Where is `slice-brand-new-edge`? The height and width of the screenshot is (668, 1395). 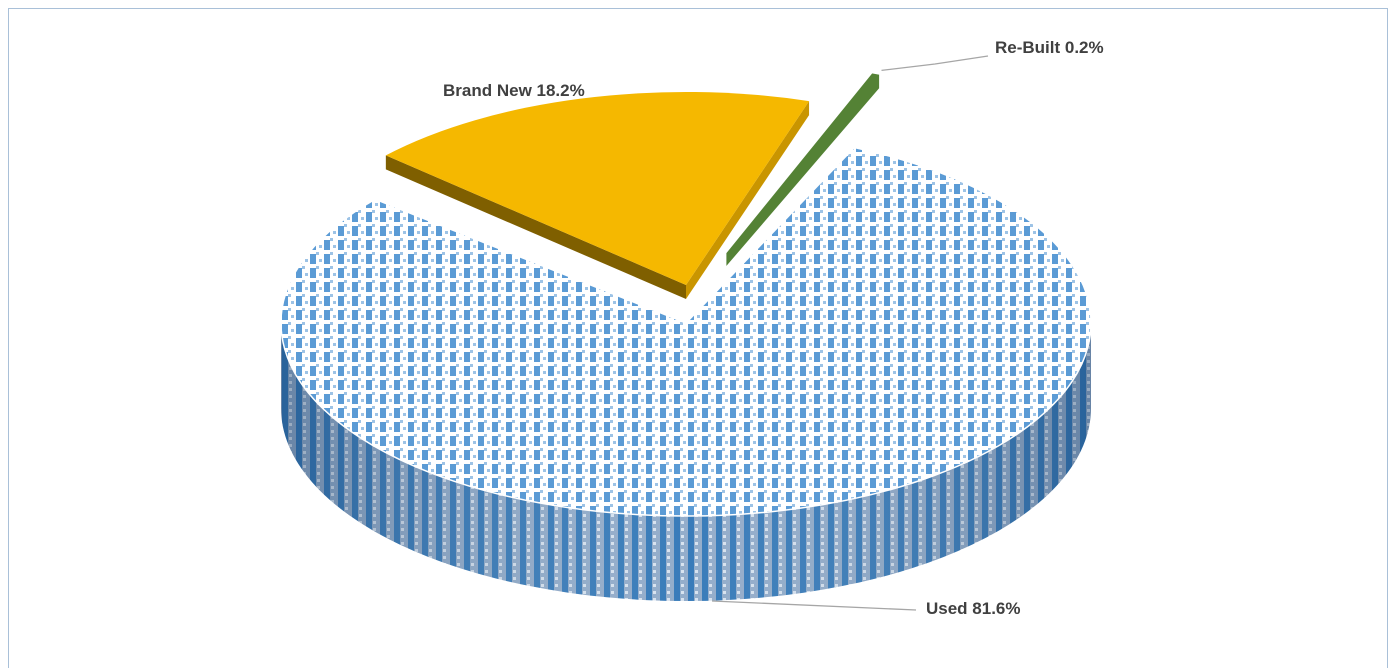
slice-brand-new-edge is located at coordinates (535, 227).